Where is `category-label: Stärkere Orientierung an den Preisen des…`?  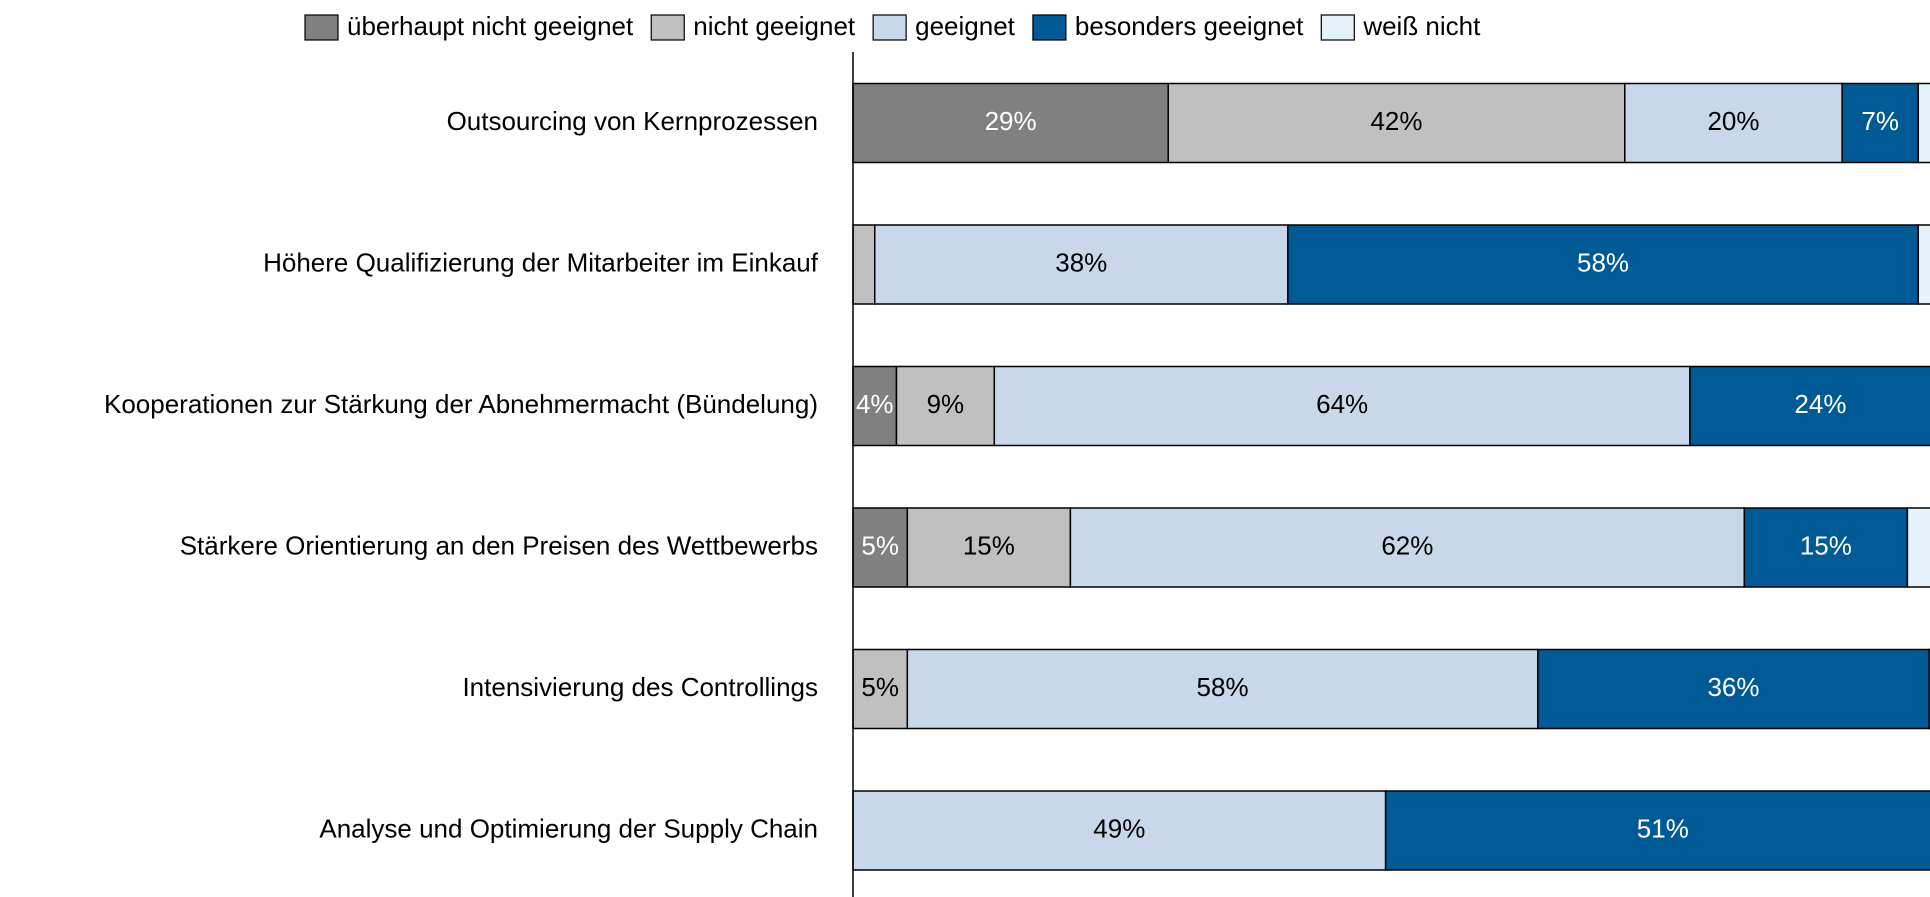
category-label: Stärkere Orientierung an den Preisen des… is located at coordinates (499, 545).